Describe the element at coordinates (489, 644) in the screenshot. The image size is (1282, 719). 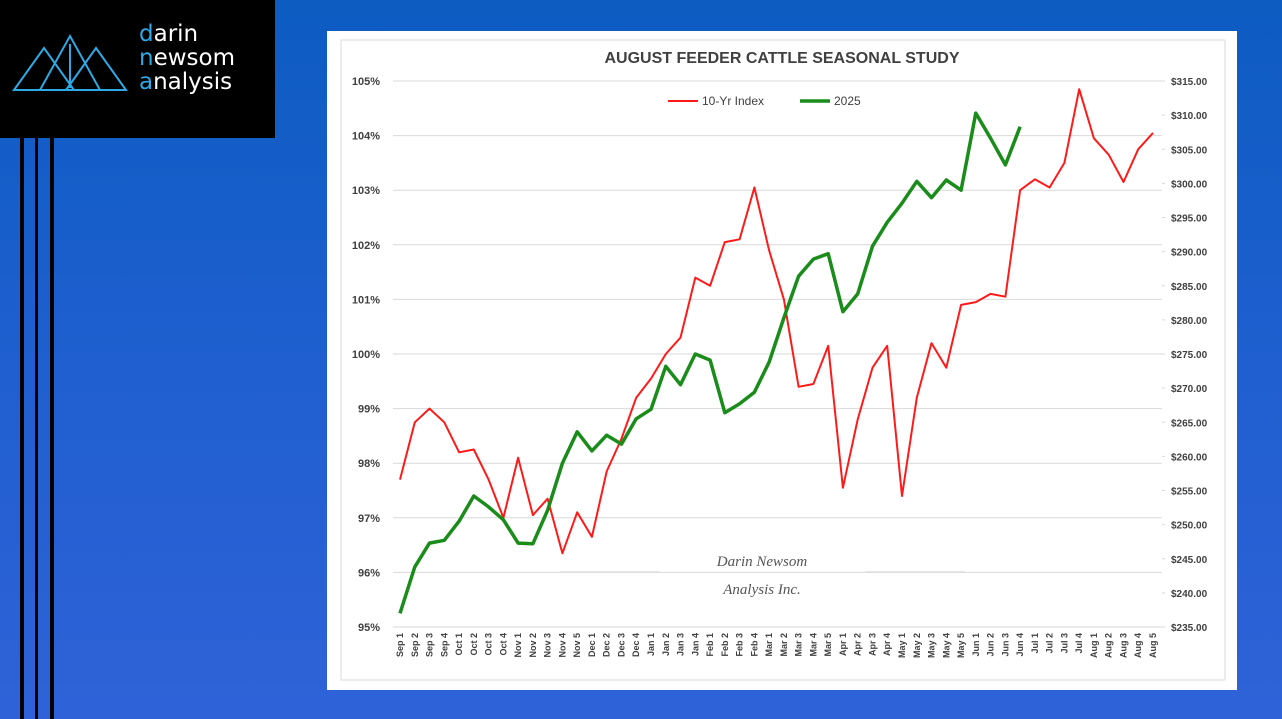
I see `x-tick-label: Oct 3` at that location.